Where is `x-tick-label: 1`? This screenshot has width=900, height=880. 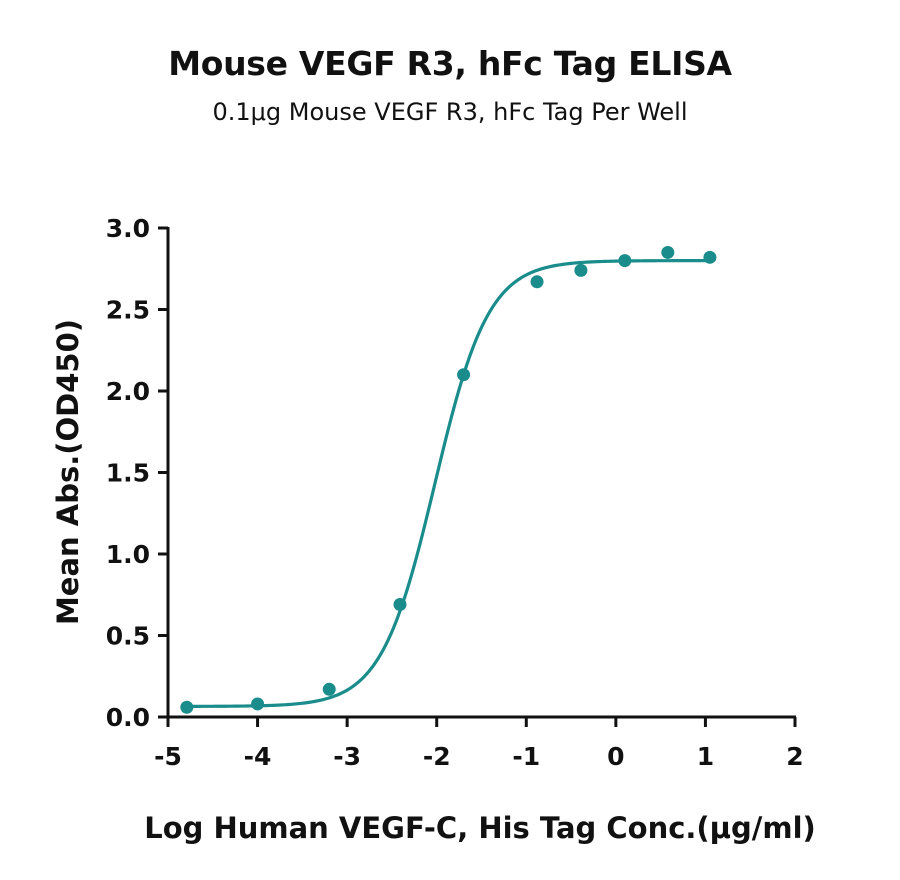
x-tick-label: 1 is located at coordinates (705, 756).